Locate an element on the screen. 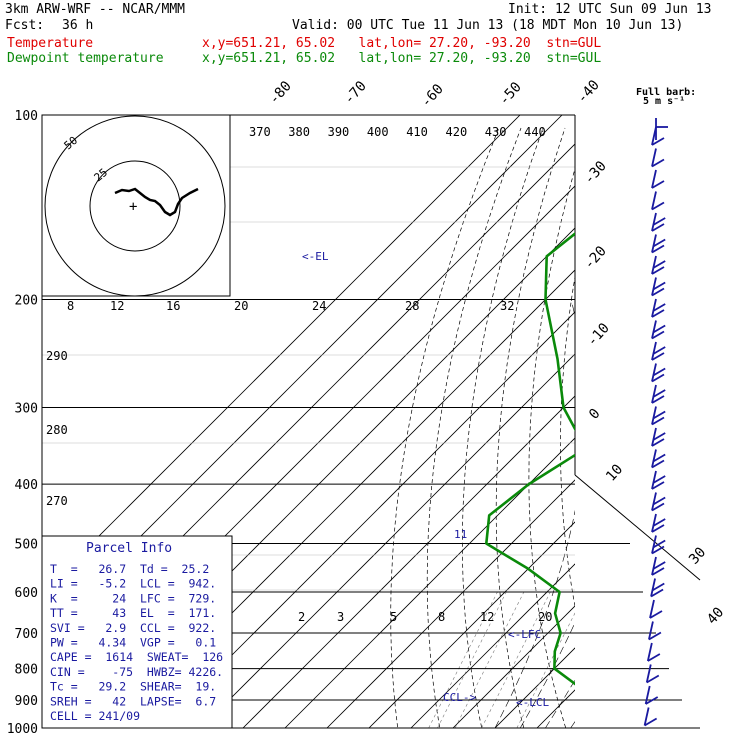  mixing-ratio-label: 16 is located at coordinates (173, 306).